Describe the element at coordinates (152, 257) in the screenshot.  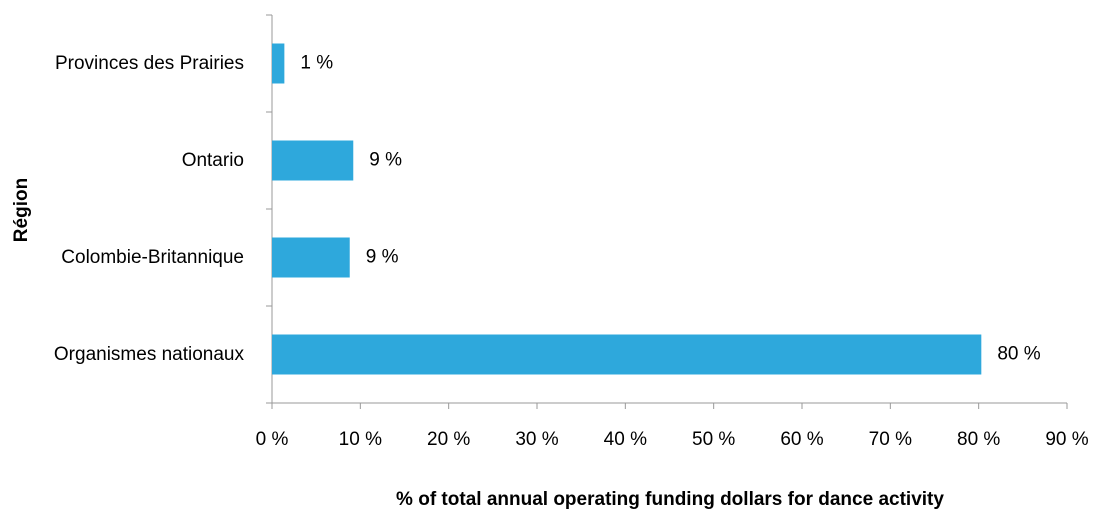
I see `y-tick-label: Colombie-Britannique` at that location.